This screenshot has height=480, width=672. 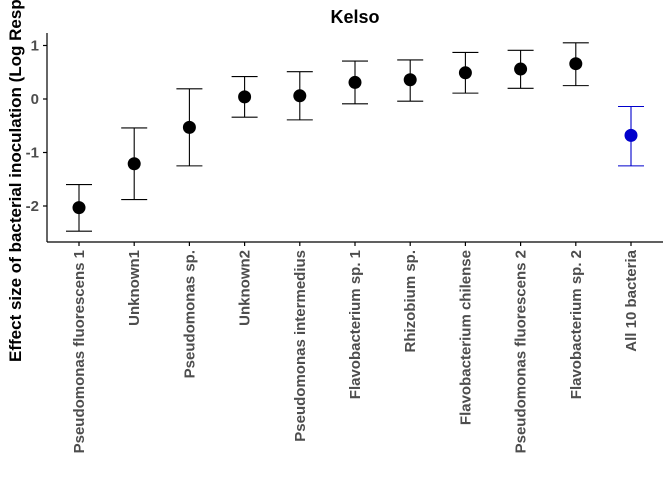 I want to click on x-tick-label: Pseudomonas fluorescens 2, so click(x=521, y=351).